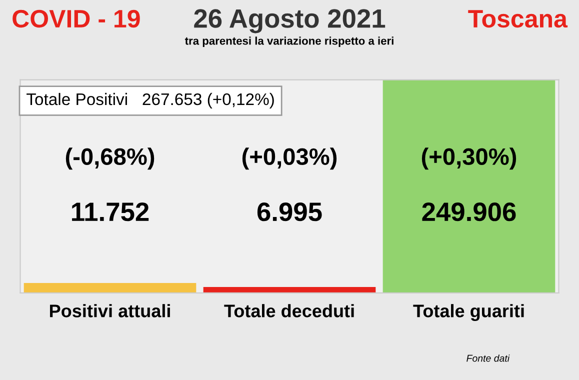 This screenshot has width=579, height=380. I want to click on chart-title: 26 Agosto 2021, so click(290, 21).